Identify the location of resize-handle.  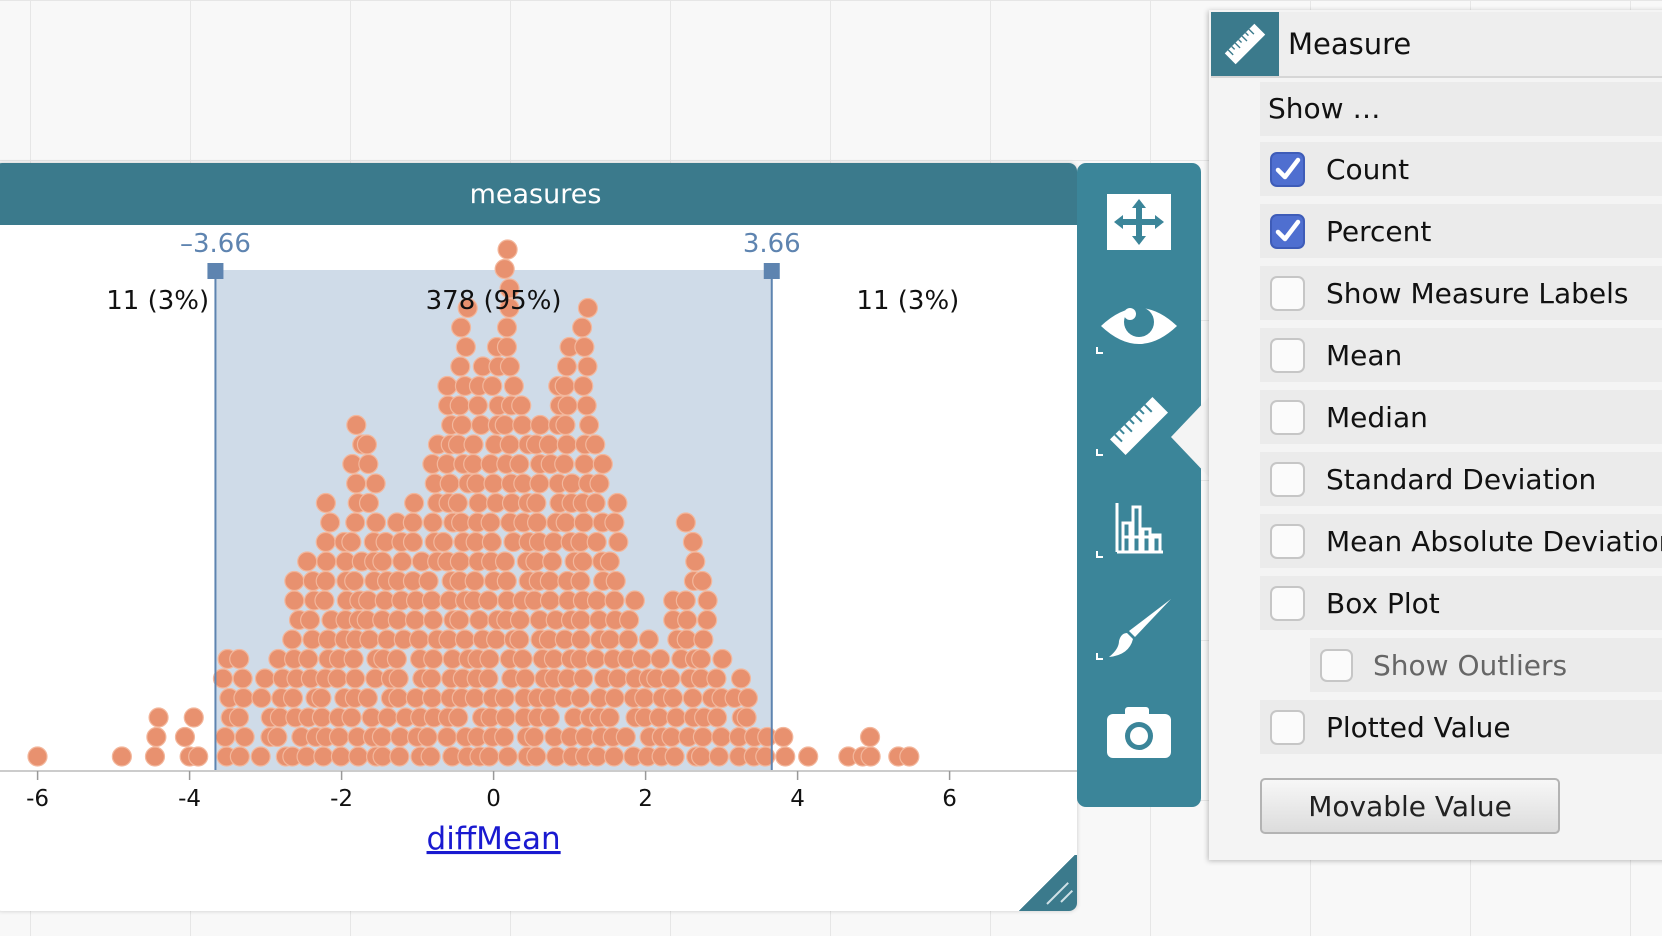
(1047, 883).